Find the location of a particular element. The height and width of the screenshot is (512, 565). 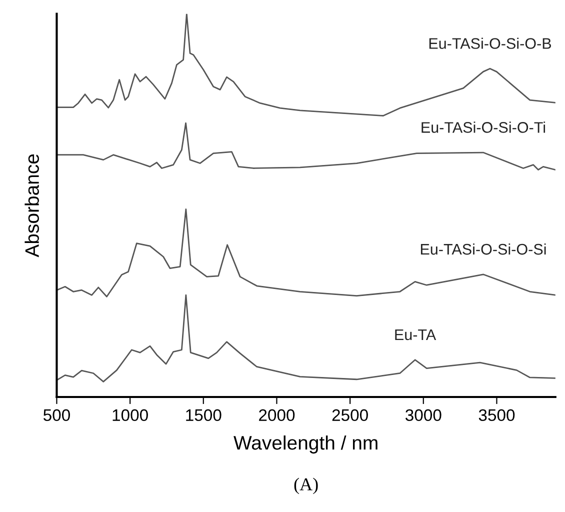

series-label: Eu-TASi-O-Si-O-Ti is located at coordinates (484, 127).